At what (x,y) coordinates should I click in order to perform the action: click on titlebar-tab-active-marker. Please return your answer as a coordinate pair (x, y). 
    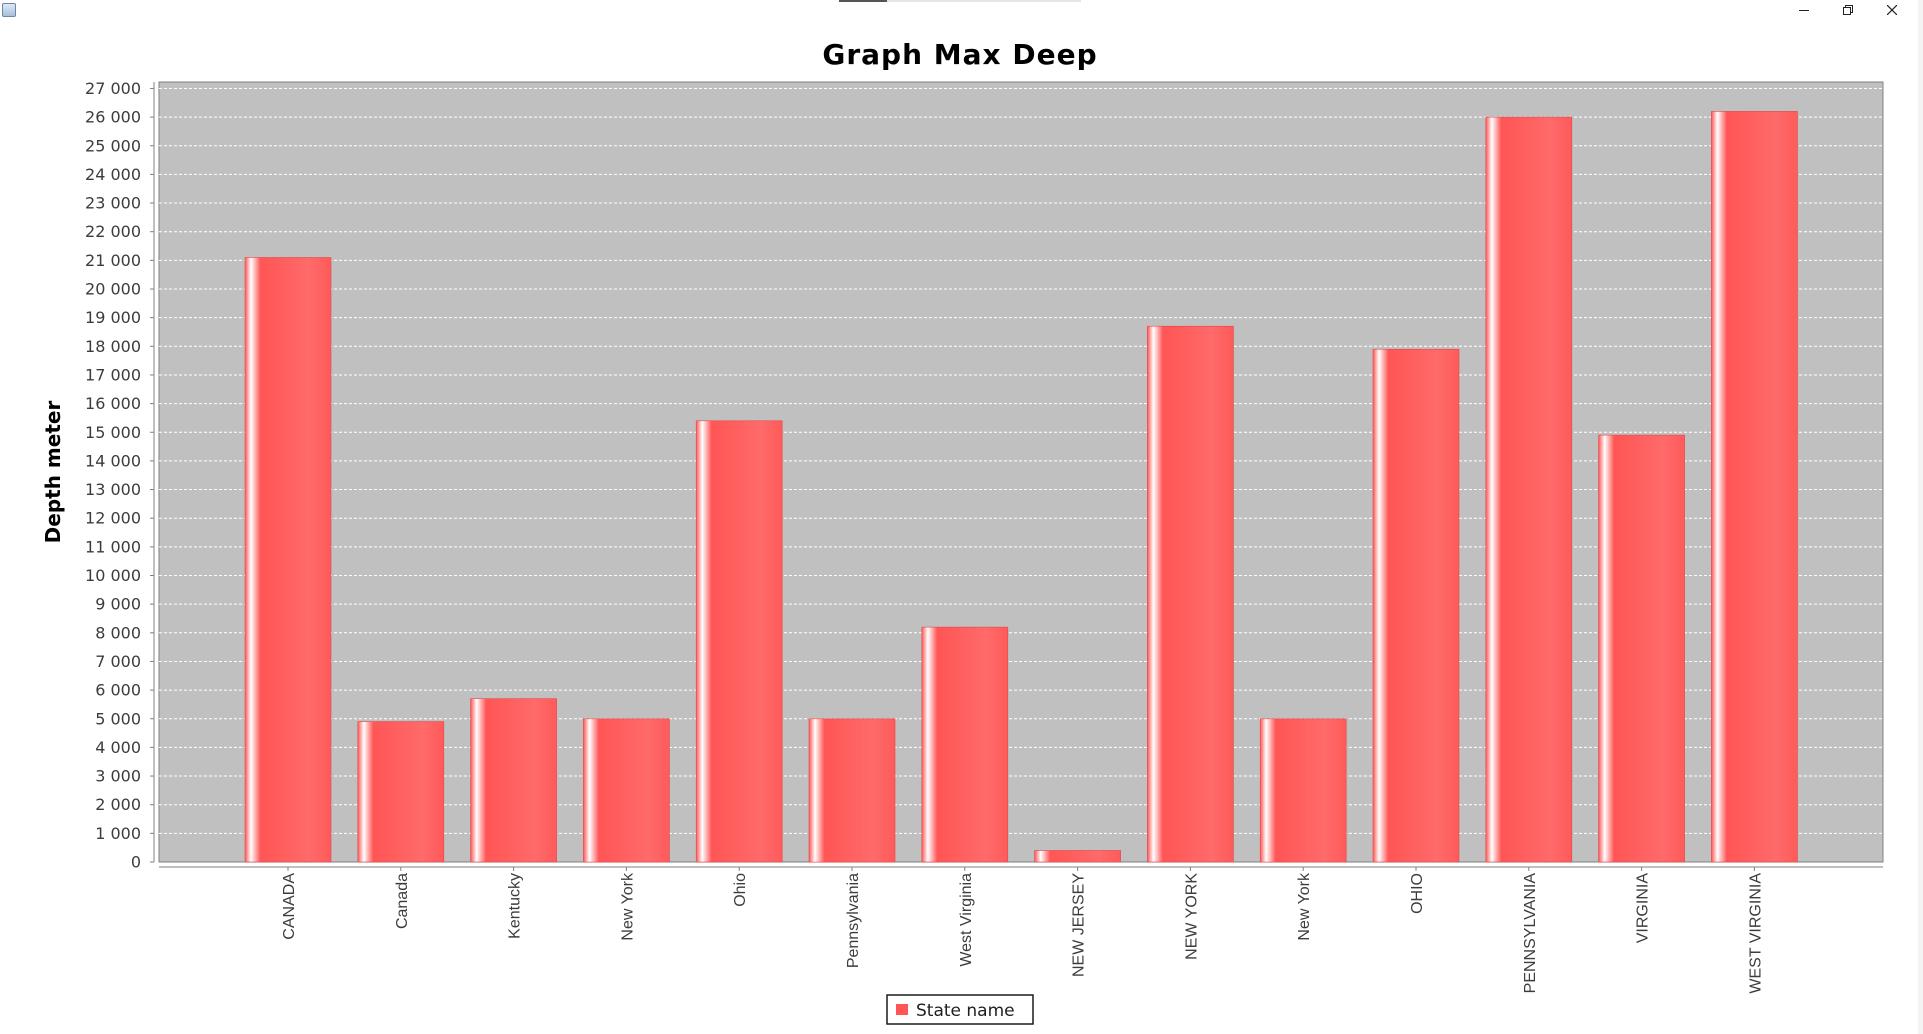
    Looking at the image, I should click on (863, 1).